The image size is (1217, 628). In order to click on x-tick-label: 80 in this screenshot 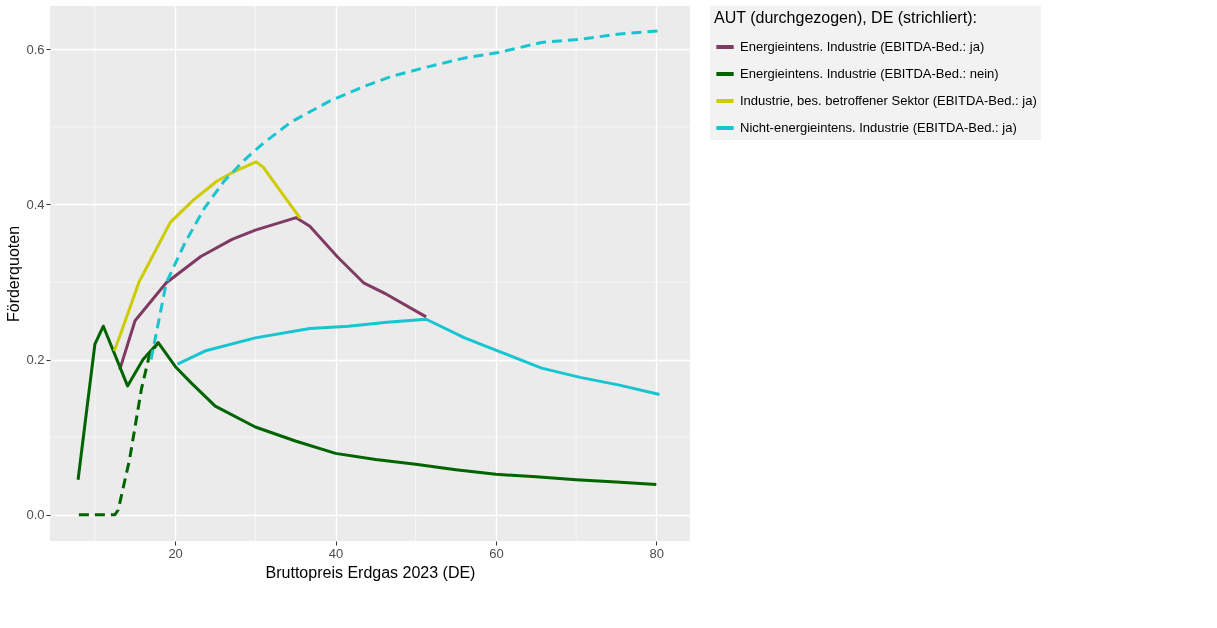, I will do `click(657, 553)`.